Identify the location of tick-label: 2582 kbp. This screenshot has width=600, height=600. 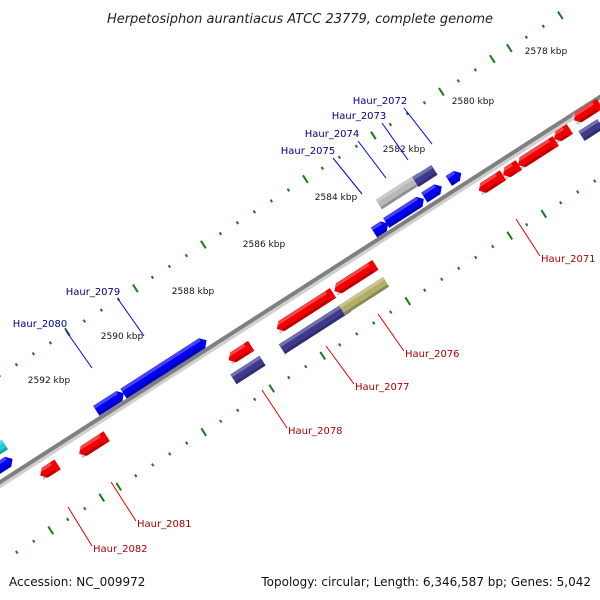
(404, 150).